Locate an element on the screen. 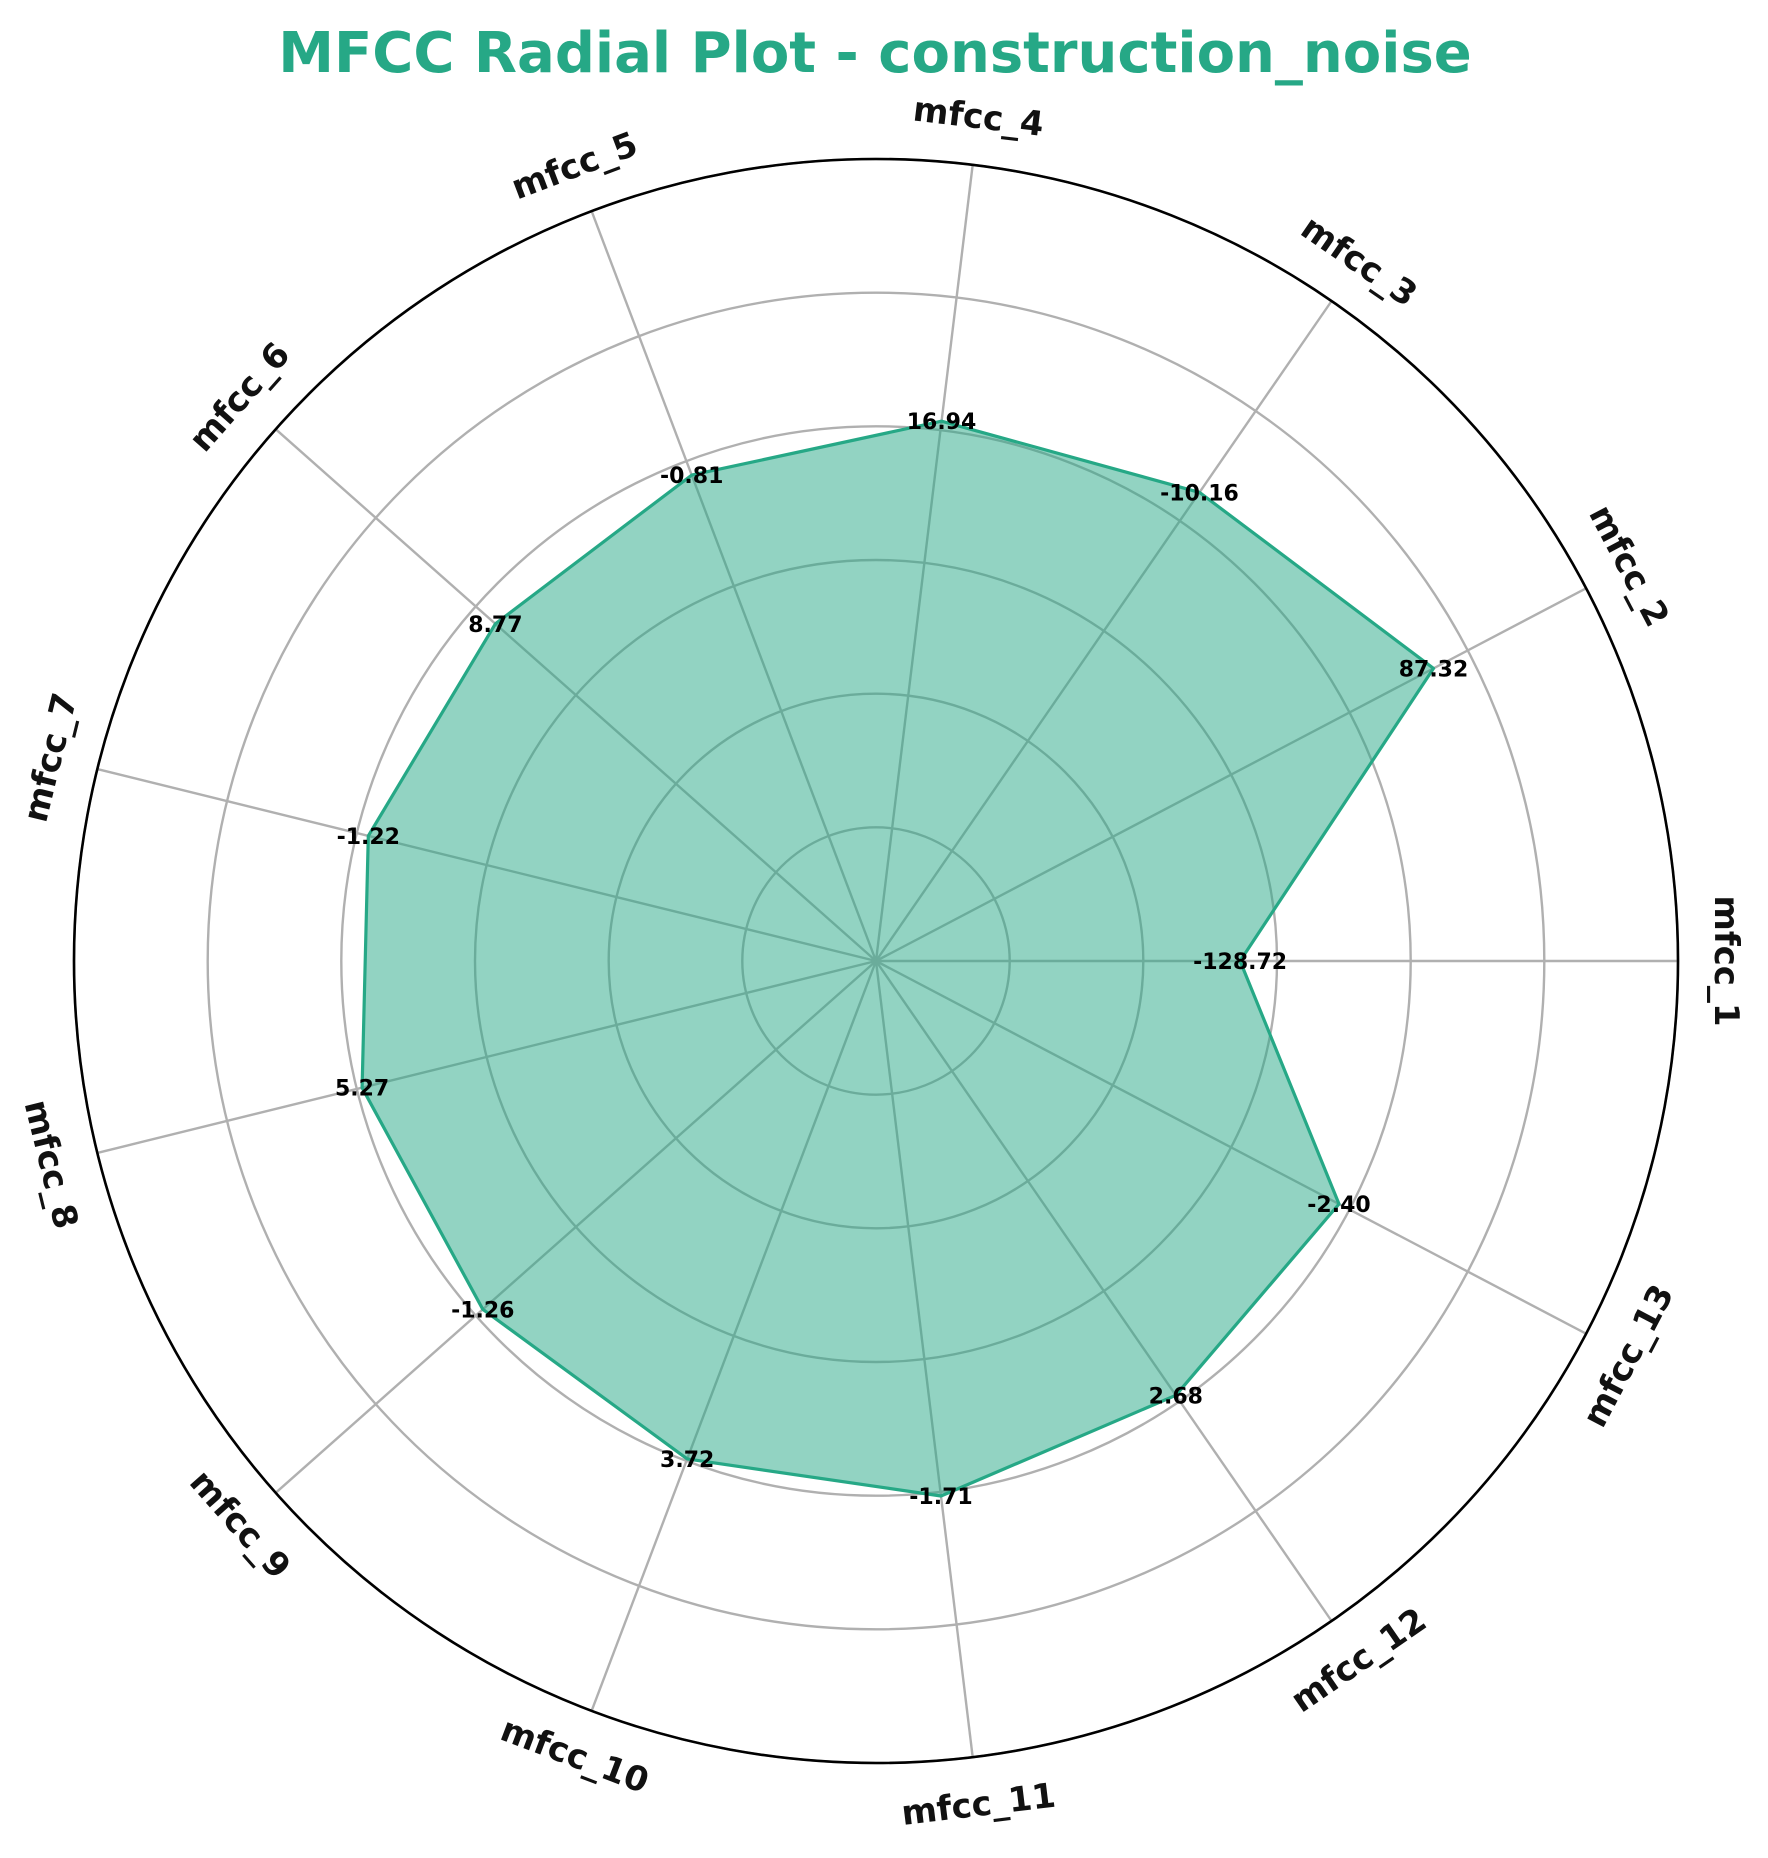 This screenshot has height=1858, width=1768. axis-label-mfcc_2: mfcc_2 is located at coordinates (1628, 566).